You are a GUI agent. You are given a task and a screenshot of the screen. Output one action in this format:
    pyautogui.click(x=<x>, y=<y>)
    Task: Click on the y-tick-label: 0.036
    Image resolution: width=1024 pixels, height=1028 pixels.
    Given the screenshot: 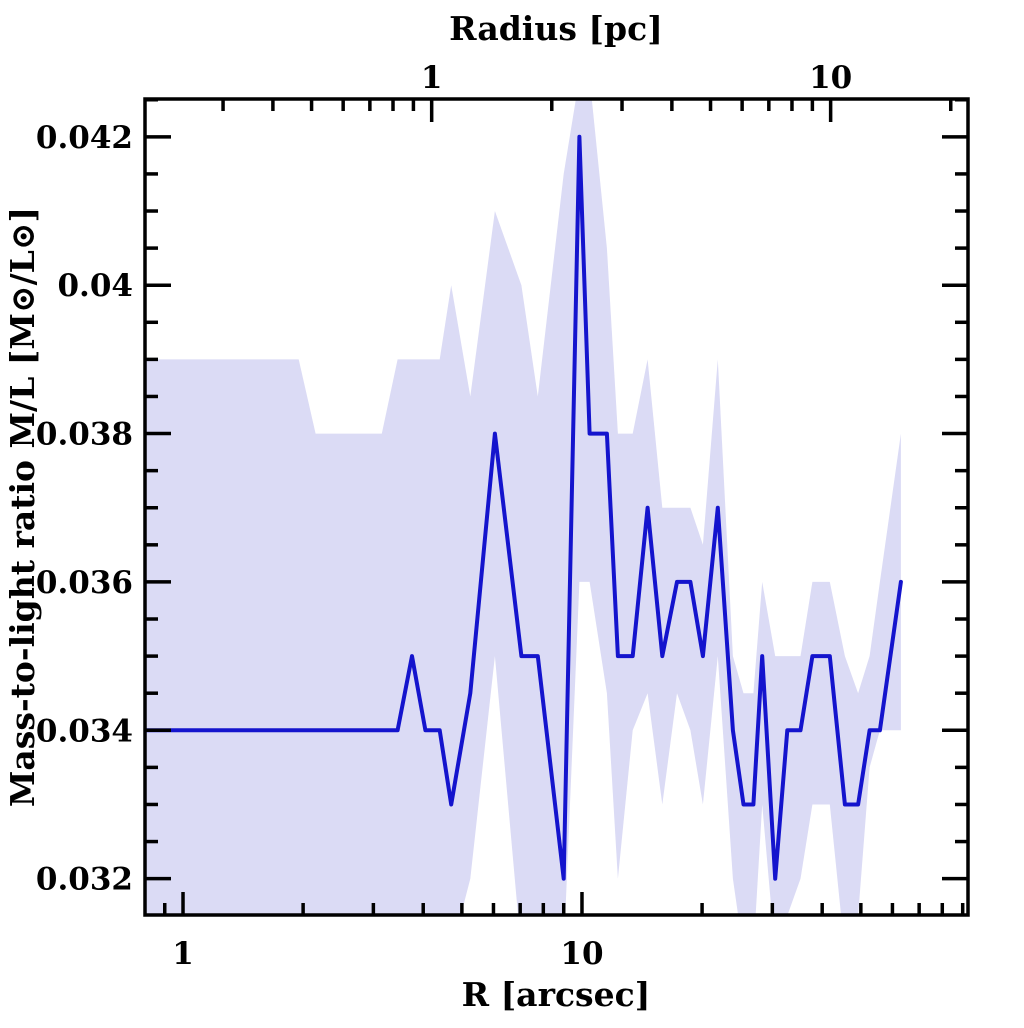 What is the action you would take?
    pyautogui.click(x=84, y=583)
    